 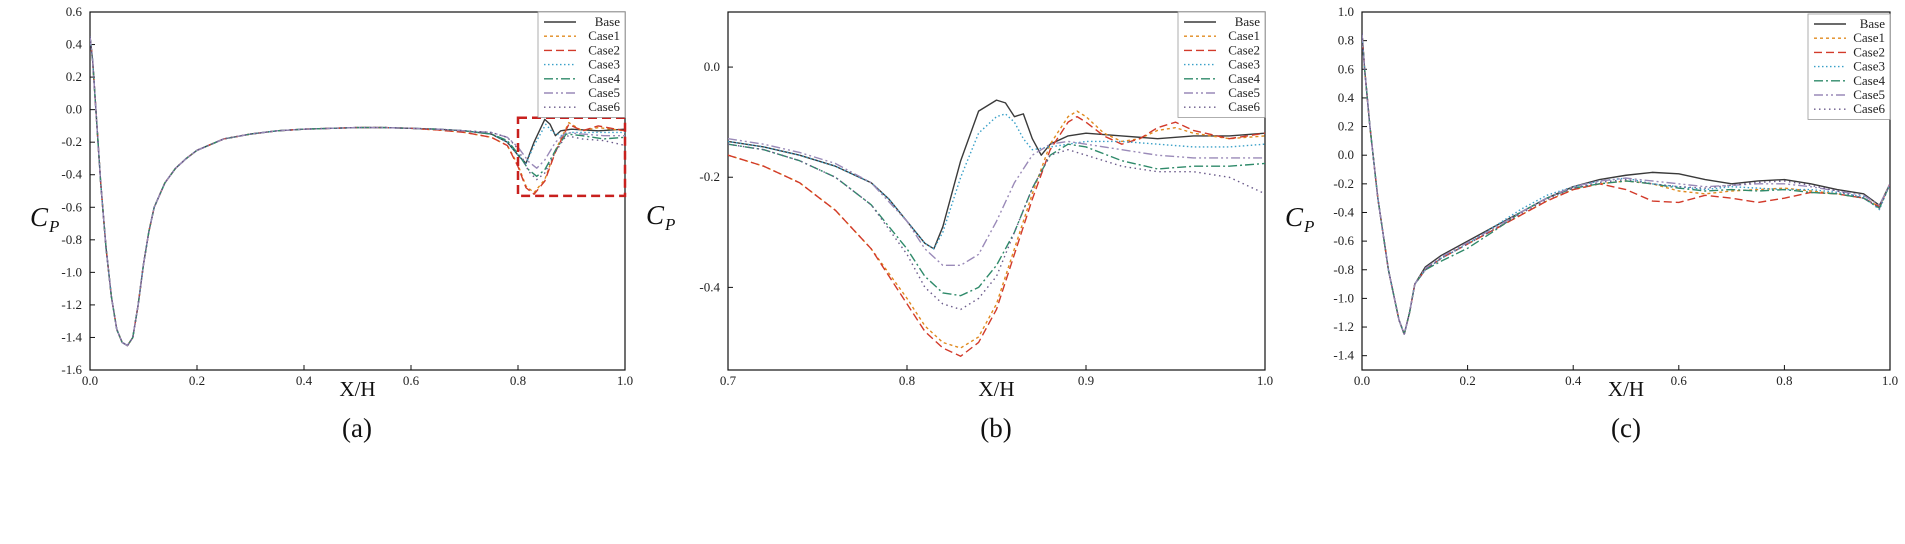 What do you see at coordinates (1244, 78) in the screenshot?
I see `legend-label-case4-b: Case4` at bounding box center [1244, 78].